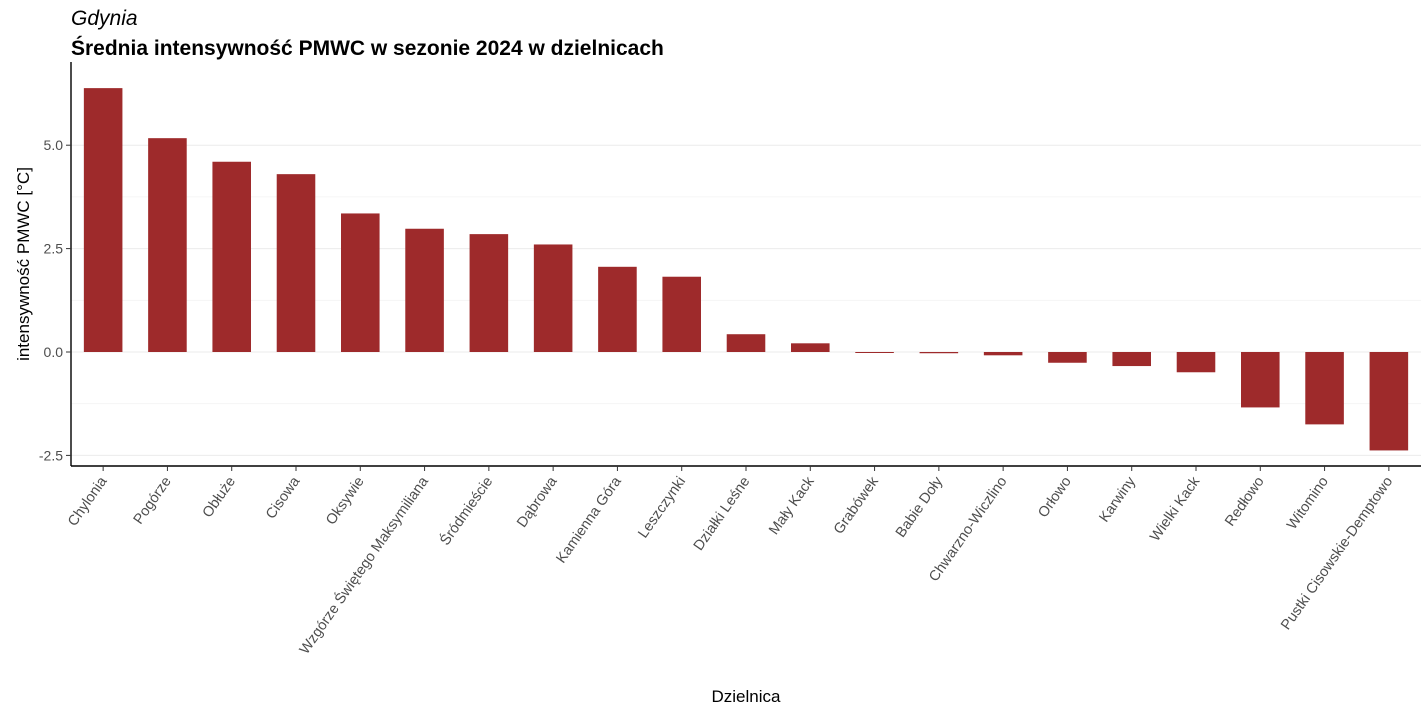 The width and height of the screenshot is (1421, 705). Describe the element at coordinates (1244, 501) in the screenshot. I see `x-tick-label: Redłowo` at that location.